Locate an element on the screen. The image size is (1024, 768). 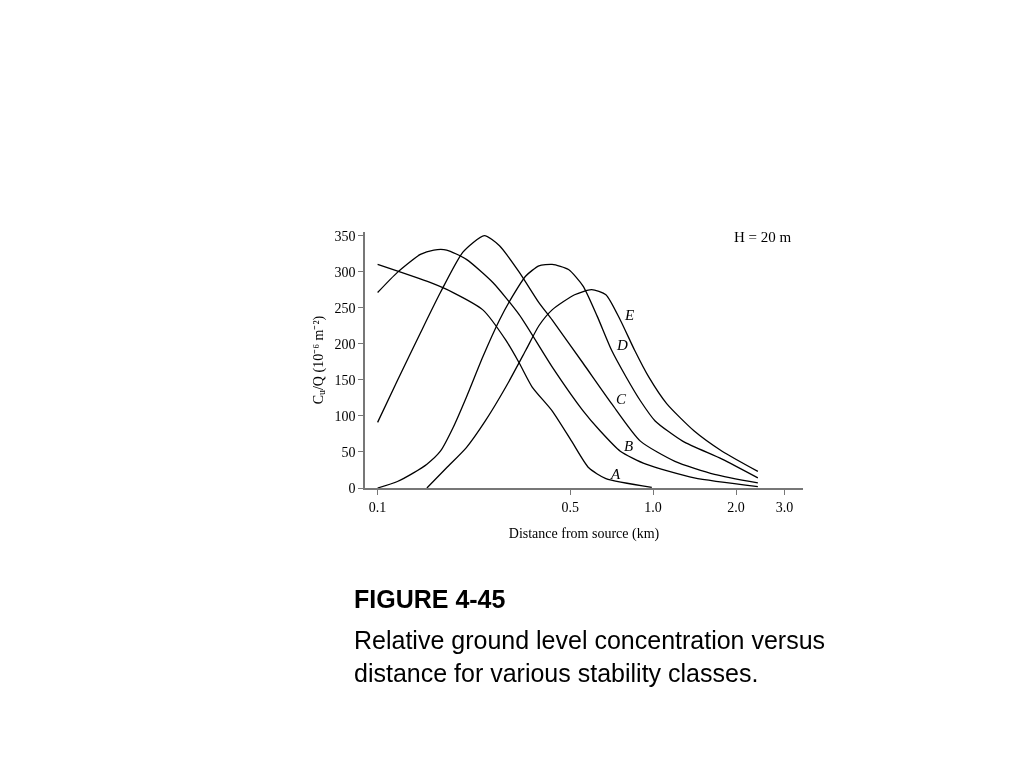
x-tick-label: 0.1 is located at coordinates (377, 507).